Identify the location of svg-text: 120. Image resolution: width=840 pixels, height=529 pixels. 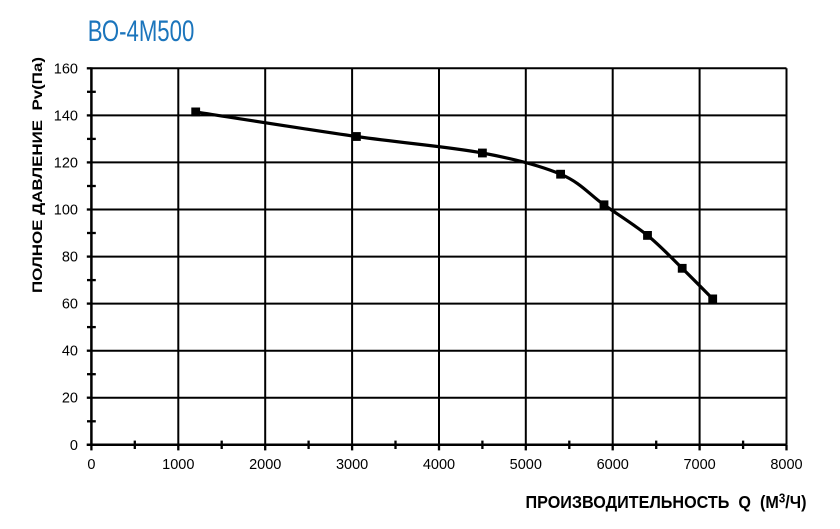
(66, 163).